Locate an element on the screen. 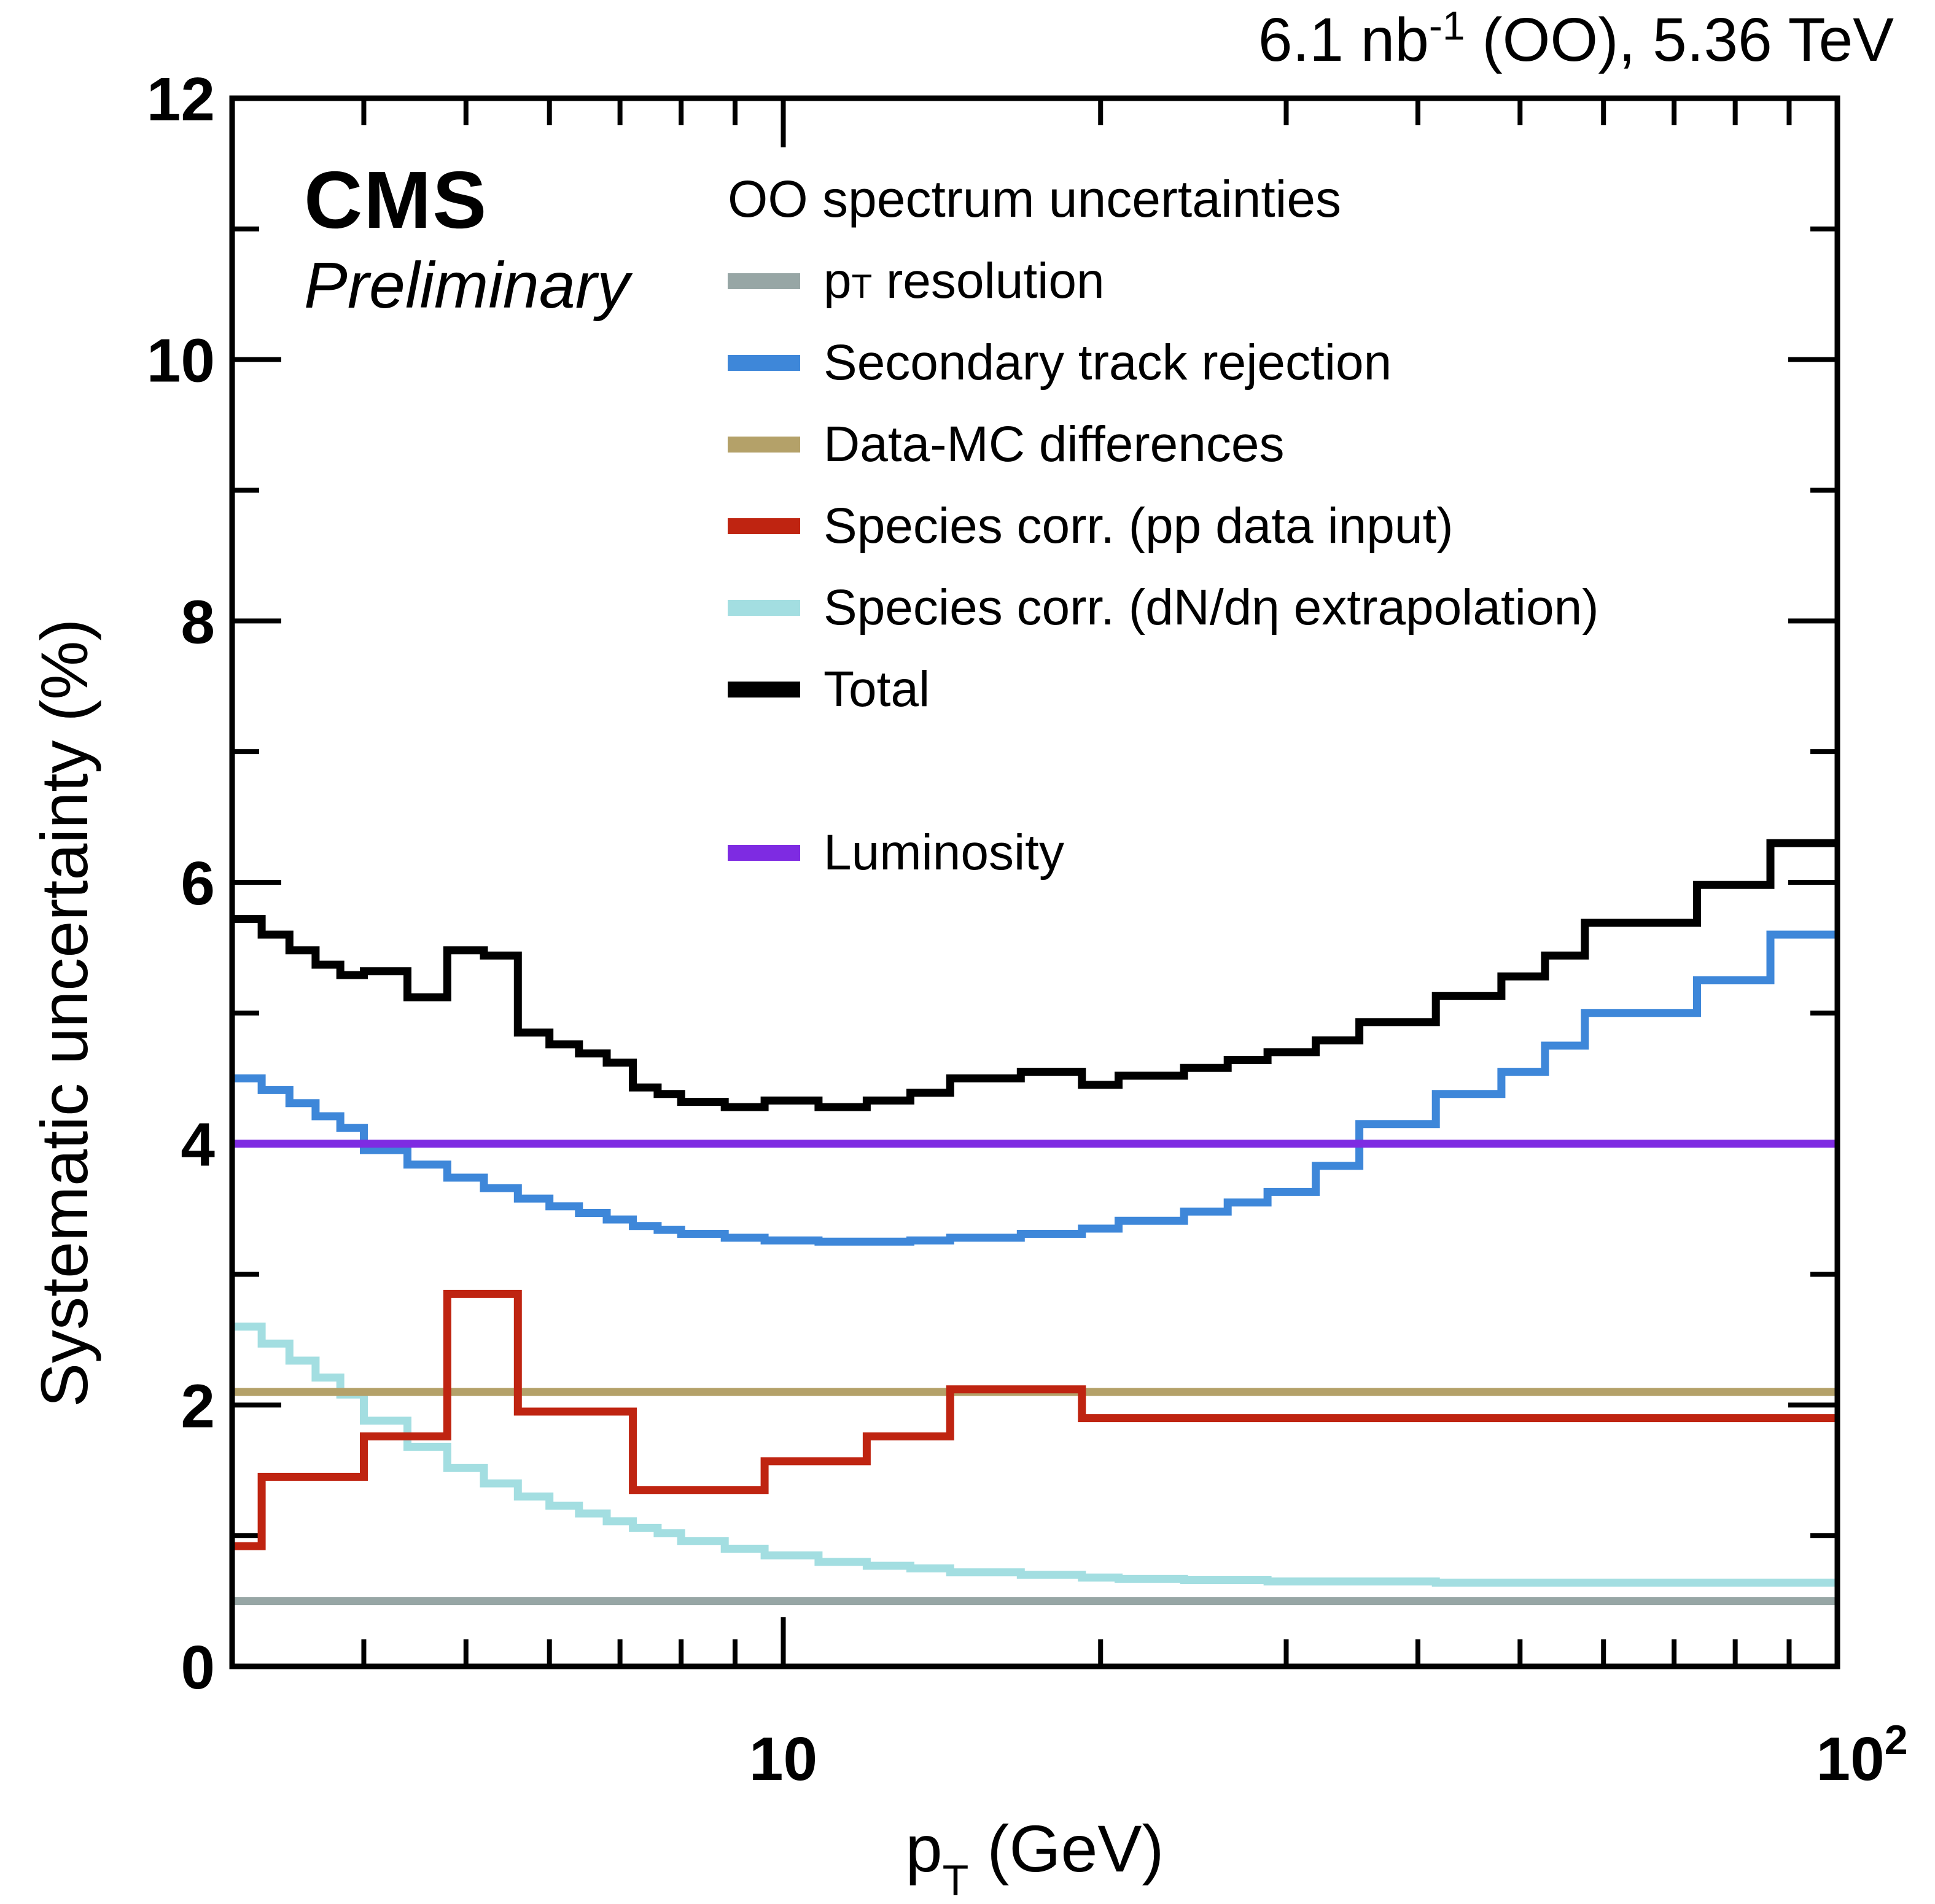 The height and width of the screenshot is (1904, 1935). legend-item-species-corr-dn-d-extrapolation--swatch is located at coordinates (764, 607).